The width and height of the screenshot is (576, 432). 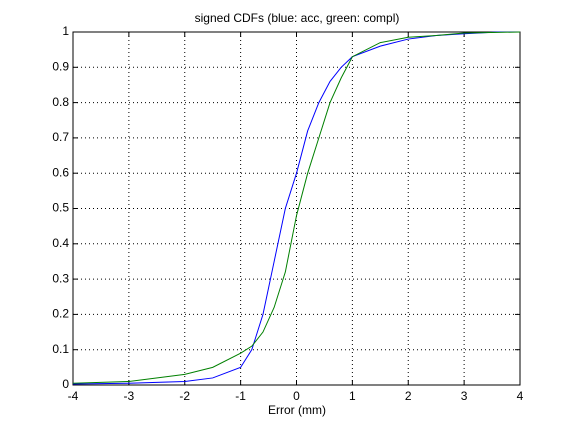 What do you see at coordinates (352, 396) in the screenshot?
I see `x-tick-label: 1` at bounding box center [352, 396].